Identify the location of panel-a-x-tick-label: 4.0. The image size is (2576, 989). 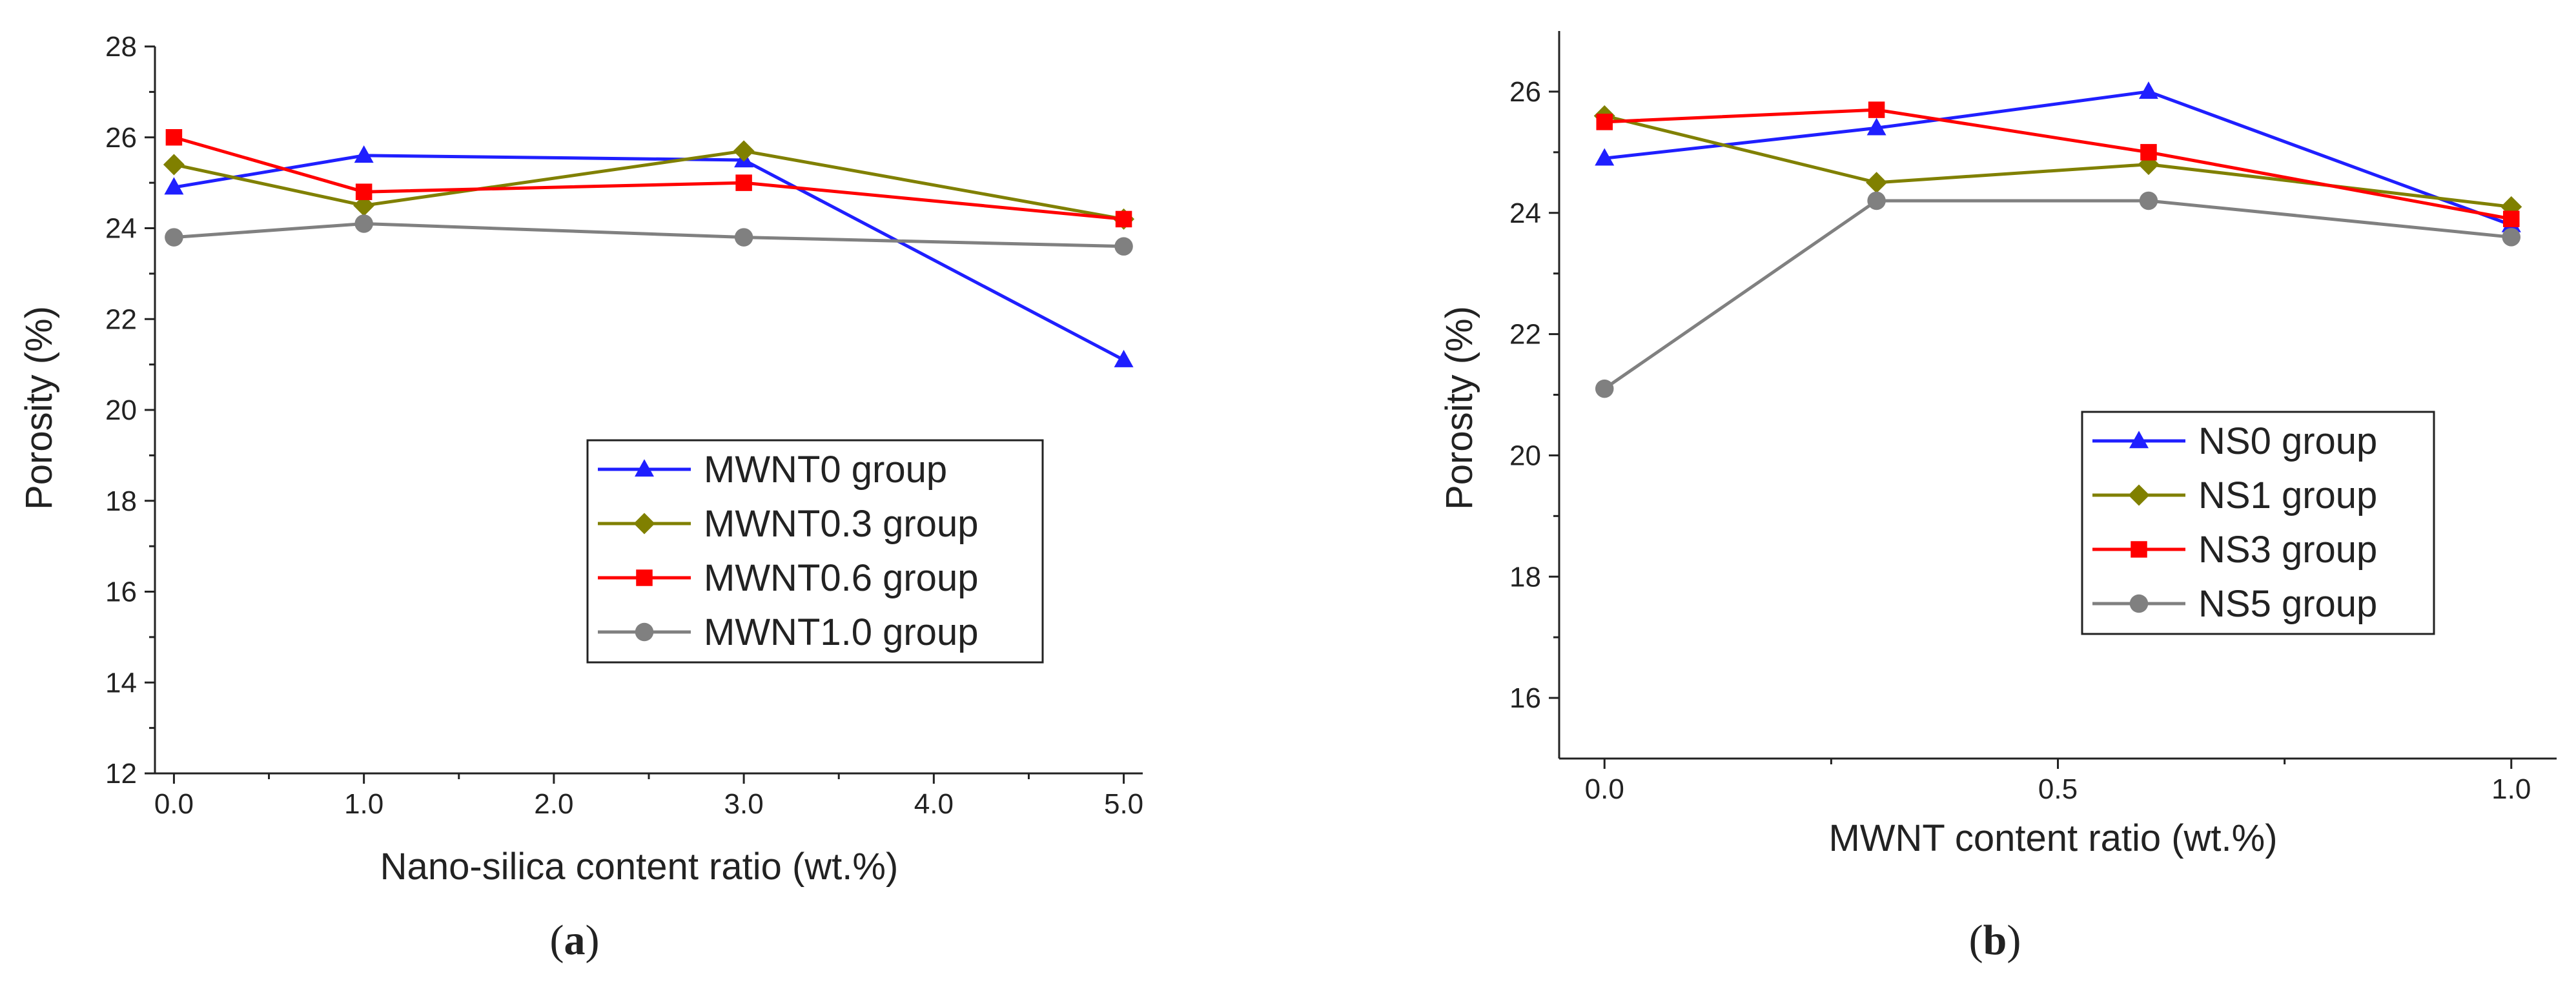
(934, 804).